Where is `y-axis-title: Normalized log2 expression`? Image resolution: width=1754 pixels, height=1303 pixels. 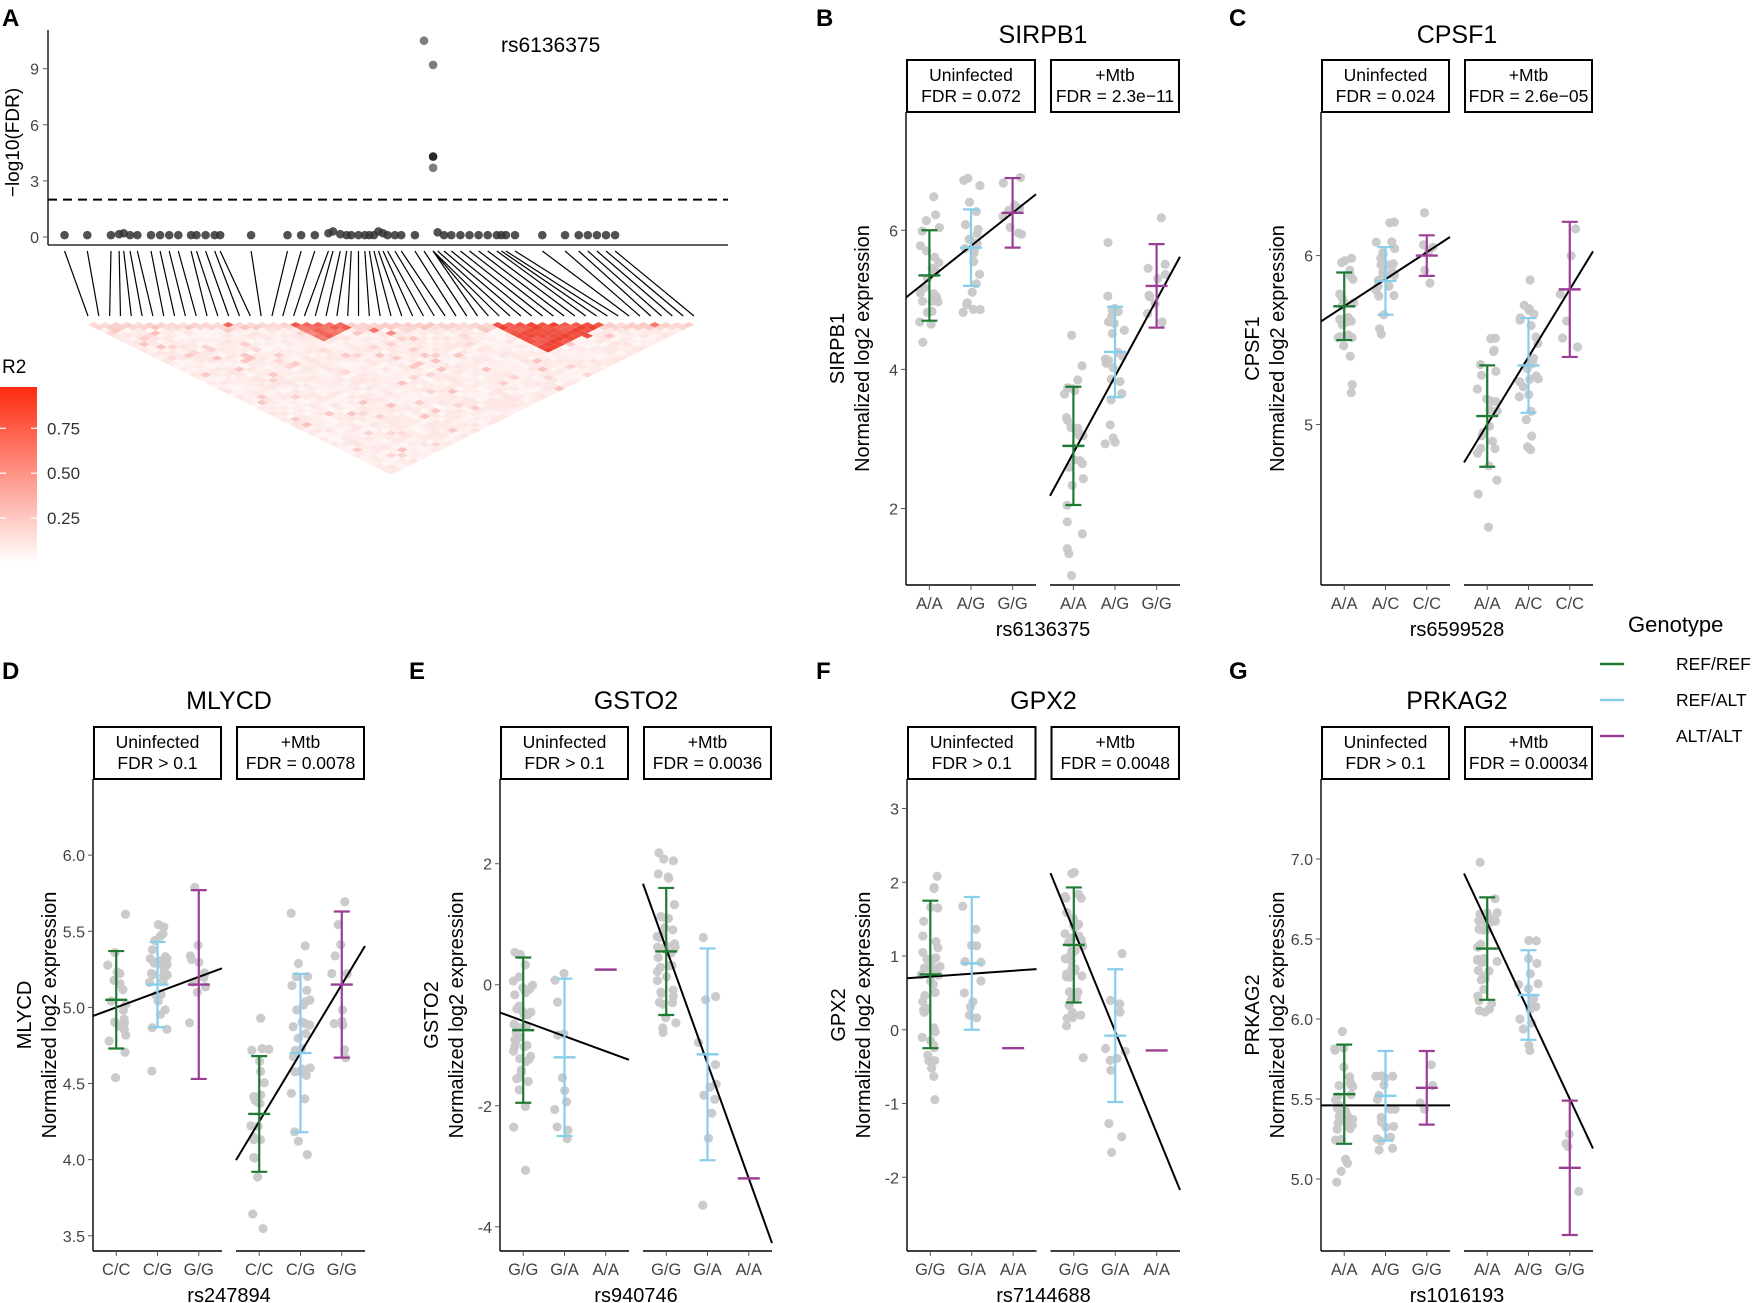
y-axis-title: Normalized log2 expression is located at coordinates (1278, 1015).